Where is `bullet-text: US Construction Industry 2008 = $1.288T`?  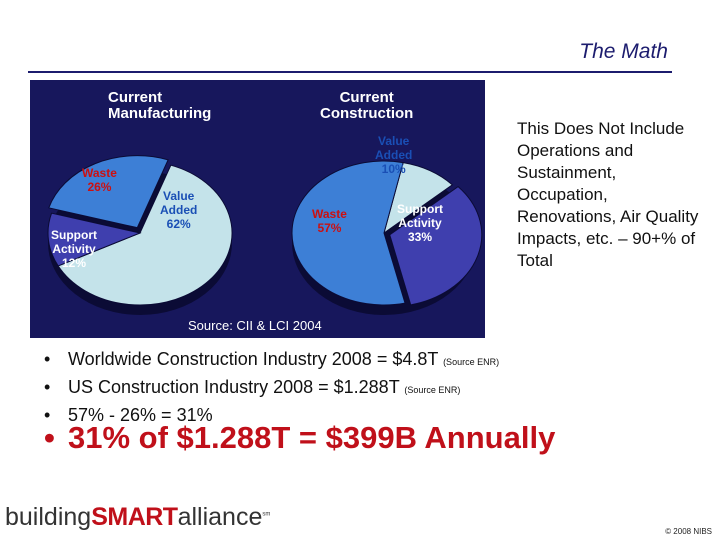
bullet-text: US Construction Industry 2008 = $1.288T is located at coordinates (234, 387).